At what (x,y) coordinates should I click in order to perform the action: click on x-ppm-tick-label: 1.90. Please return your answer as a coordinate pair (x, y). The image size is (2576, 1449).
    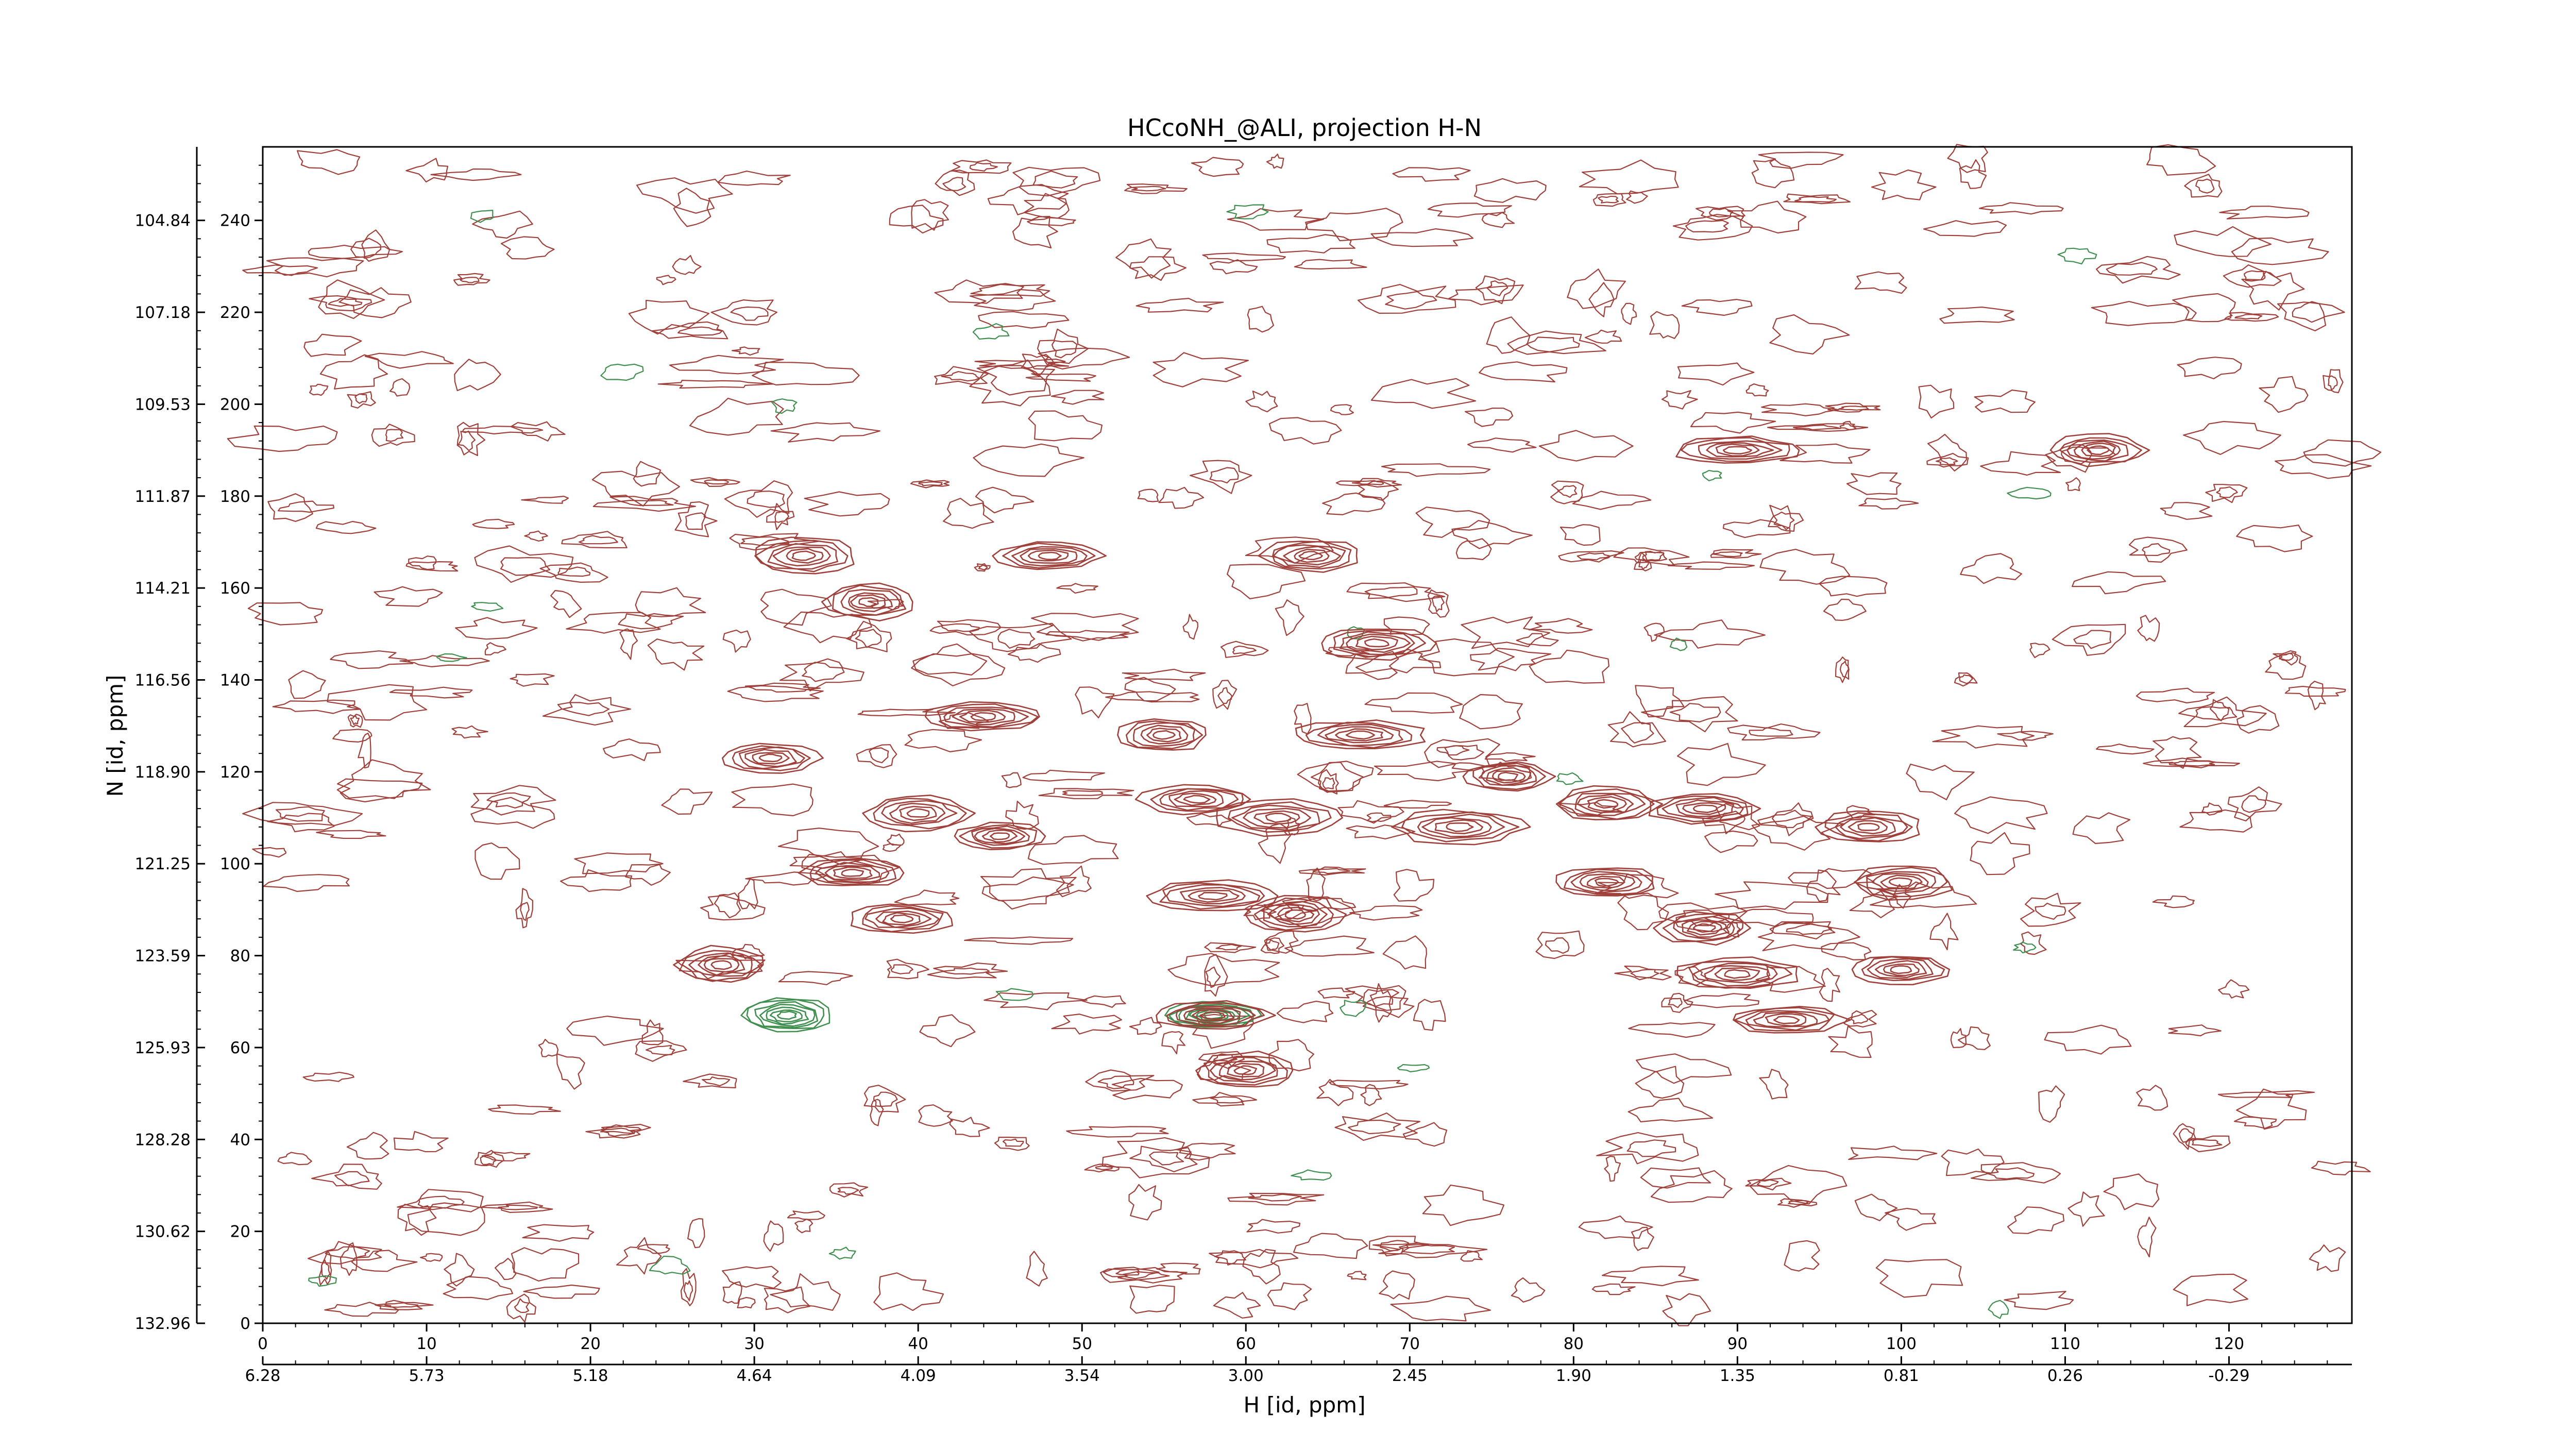
    Looking at the image, I should click on (1574, 1376).